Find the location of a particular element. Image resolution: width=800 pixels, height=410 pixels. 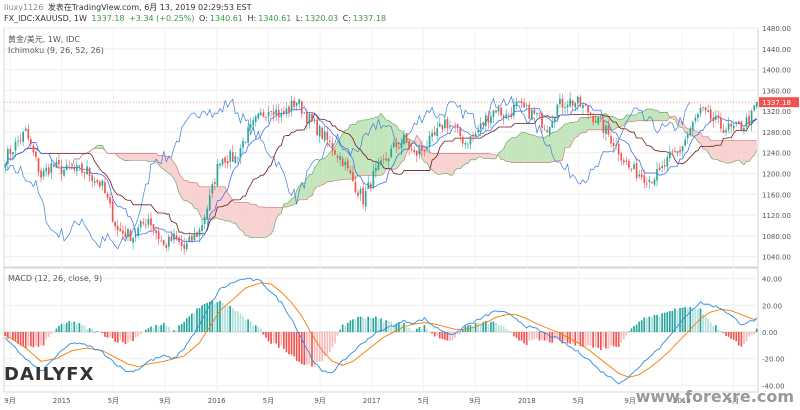

x-tick-label: 5月 is located at coordinates (733, 401).